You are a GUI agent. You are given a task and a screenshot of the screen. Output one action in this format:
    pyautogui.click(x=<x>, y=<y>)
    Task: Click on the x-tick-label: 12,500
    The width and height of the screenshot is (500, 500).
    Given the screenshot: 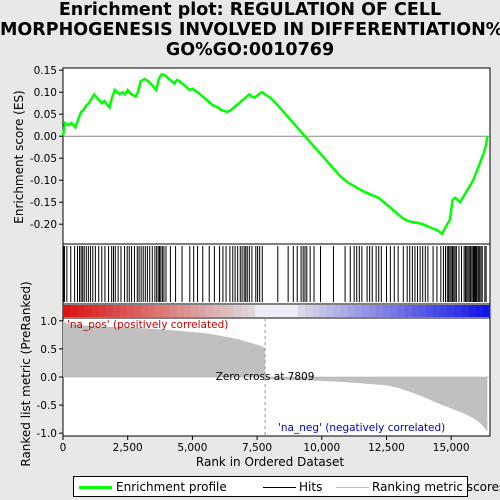 What is the action you would take?
    pyautogui.click(x=386, y=448)
    